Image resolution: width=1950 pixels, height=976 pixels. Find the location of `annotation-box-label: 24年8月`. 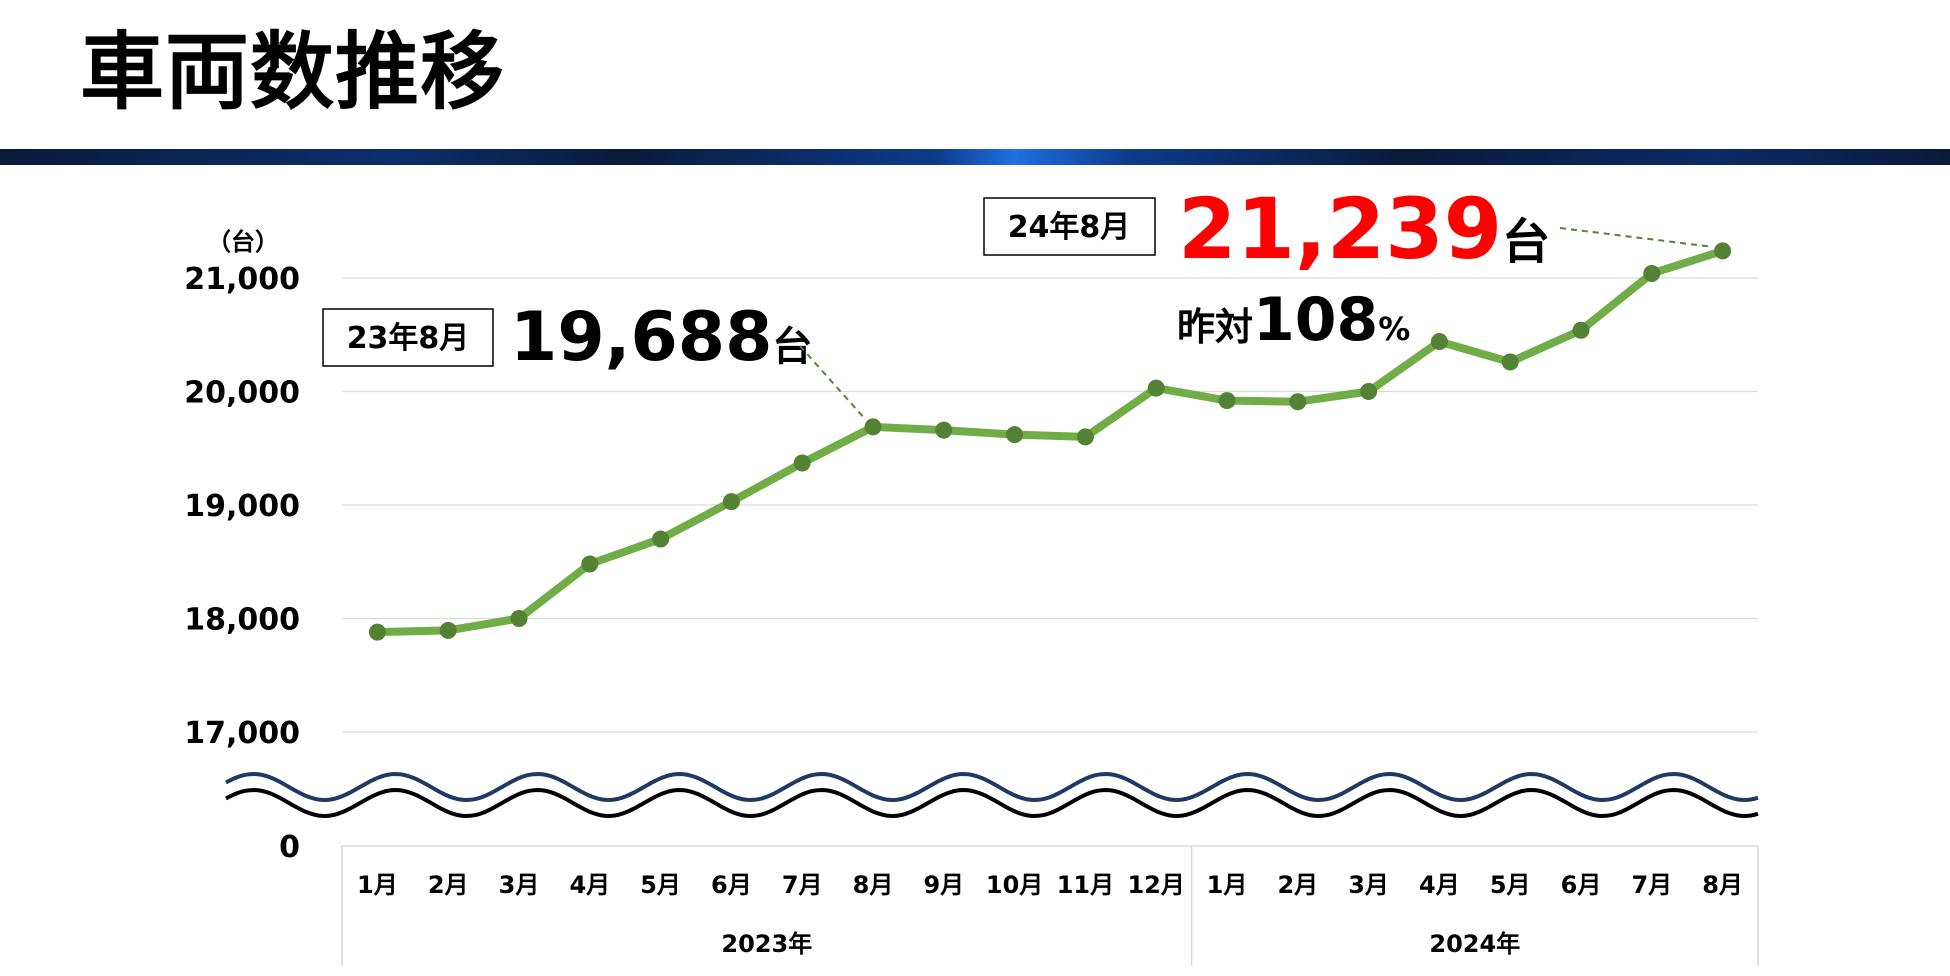

annotation-box-label: 24年8月 is located at coordinates (1069, 227).